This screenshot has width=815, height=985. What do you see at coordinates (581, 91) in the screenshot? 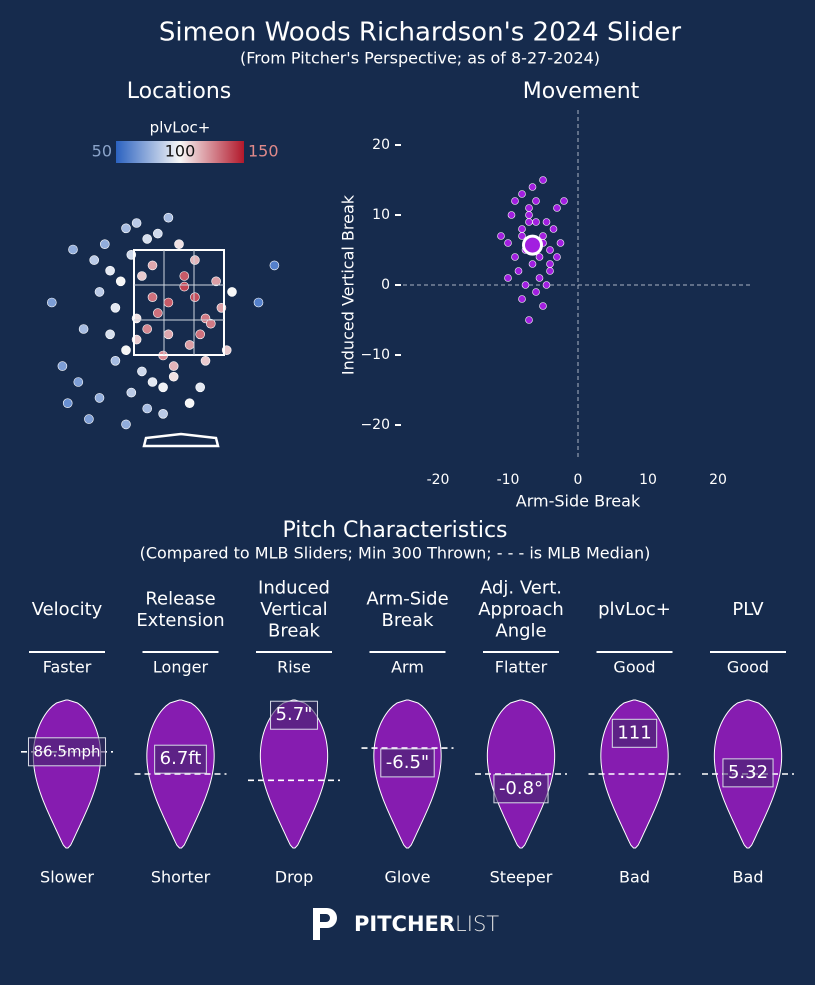
I see `panel-title: Movement` at bounding box center [581, 91].